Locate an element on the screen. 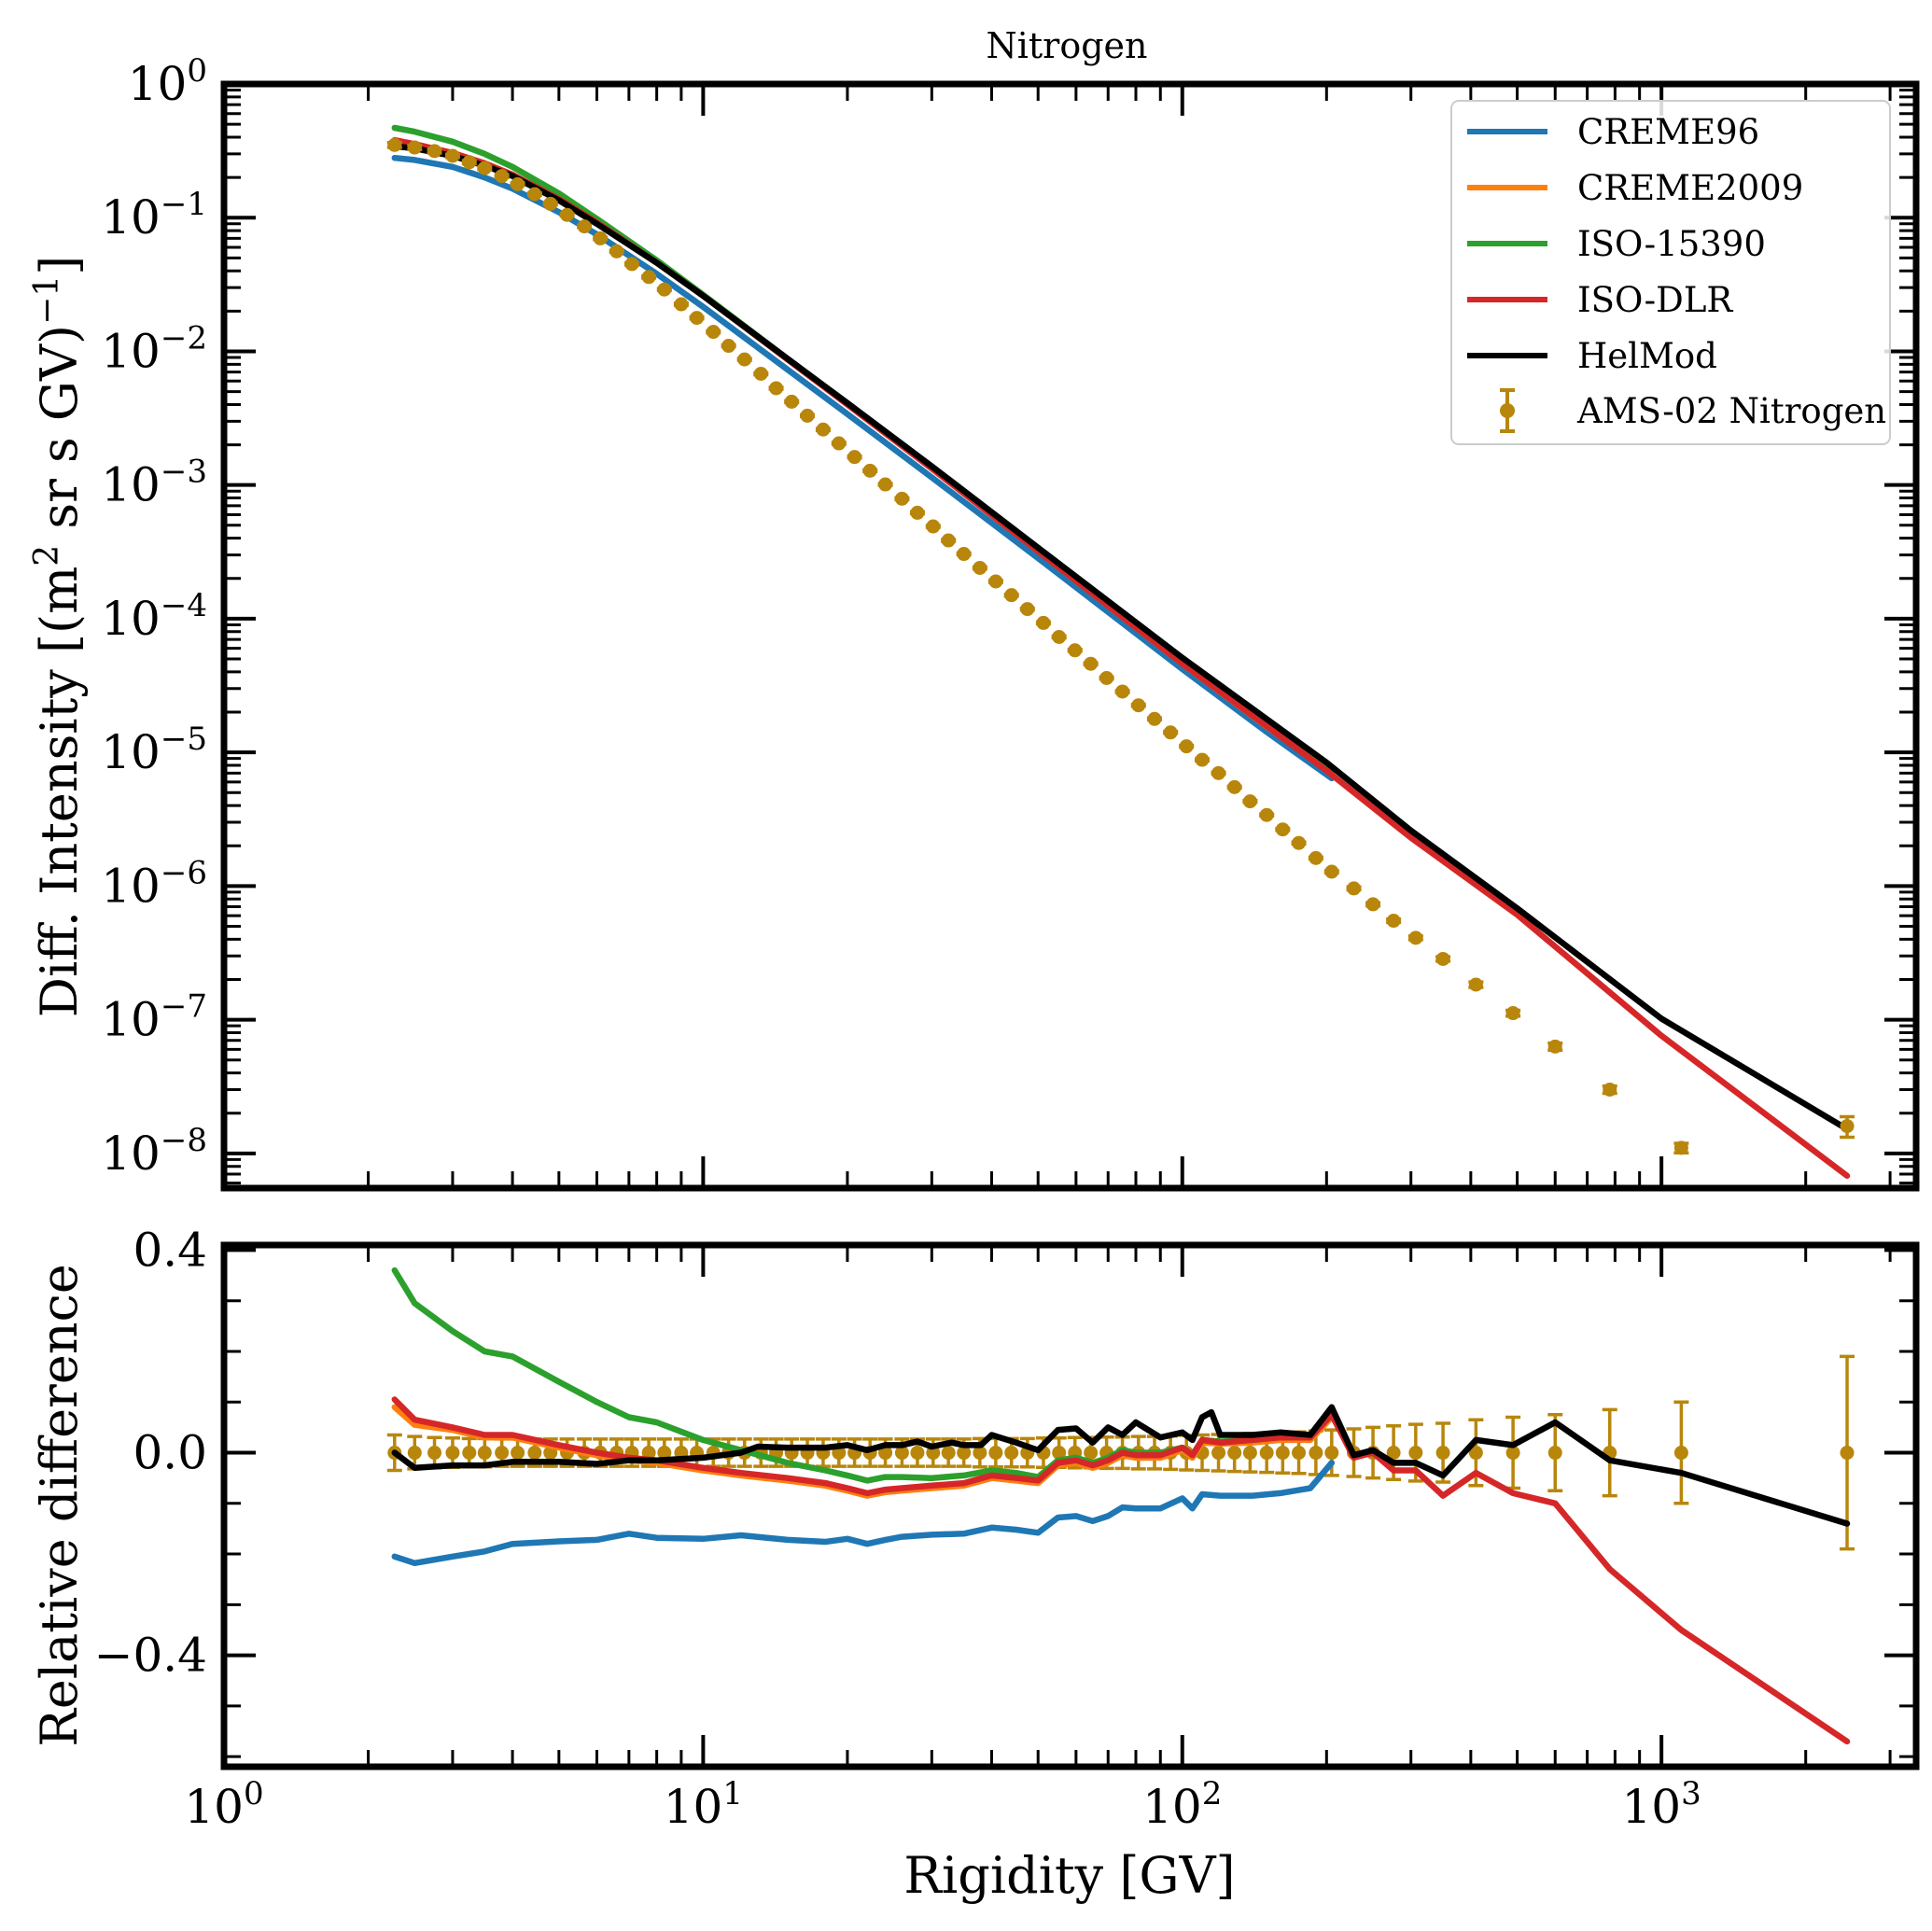 This screenshot has height=1931, width=1932. lower-y-tick-labels: 0.4 0.0 −0.4 is located at coordinates (150, 1453).